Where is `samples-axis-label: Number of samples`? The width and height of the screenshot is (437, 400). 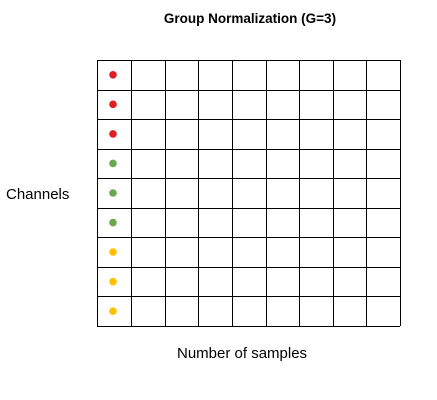 samples-axis-label: Number of samples is located at coordinates (242, 353).